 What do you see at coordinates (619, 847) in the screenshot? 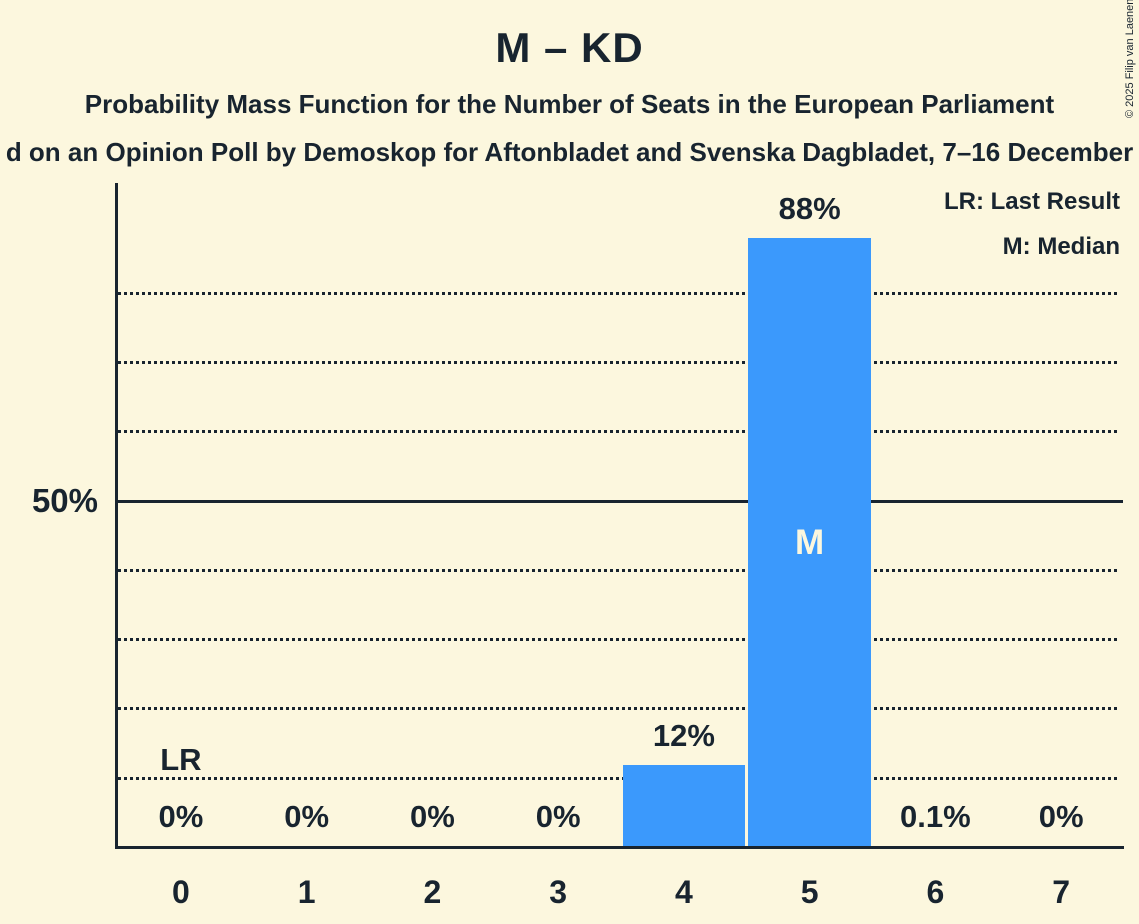
I see `x-axis-line` at bounding box center [619, 847].